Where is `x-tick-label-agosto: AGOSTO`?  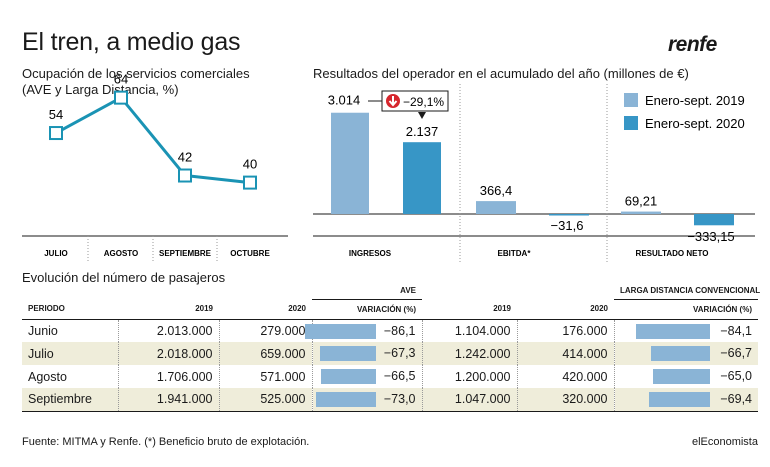 x-tick-label-agosto: AGOSTO is located at coordinates (121, 253).